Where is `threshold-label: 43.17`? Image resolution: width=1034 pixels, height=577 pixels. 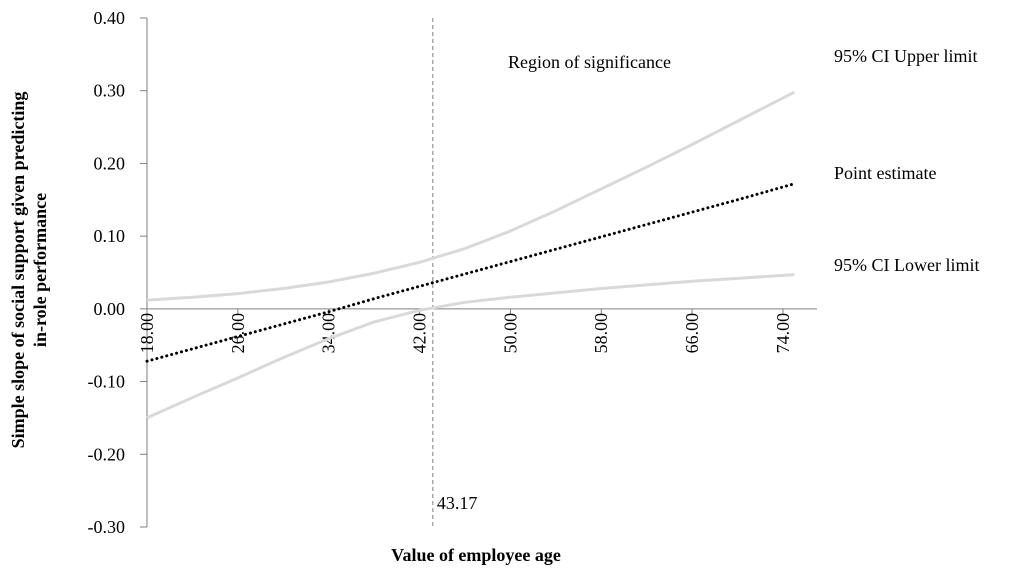
threshold-label: 43.17 is located at coordinates (457, 503).